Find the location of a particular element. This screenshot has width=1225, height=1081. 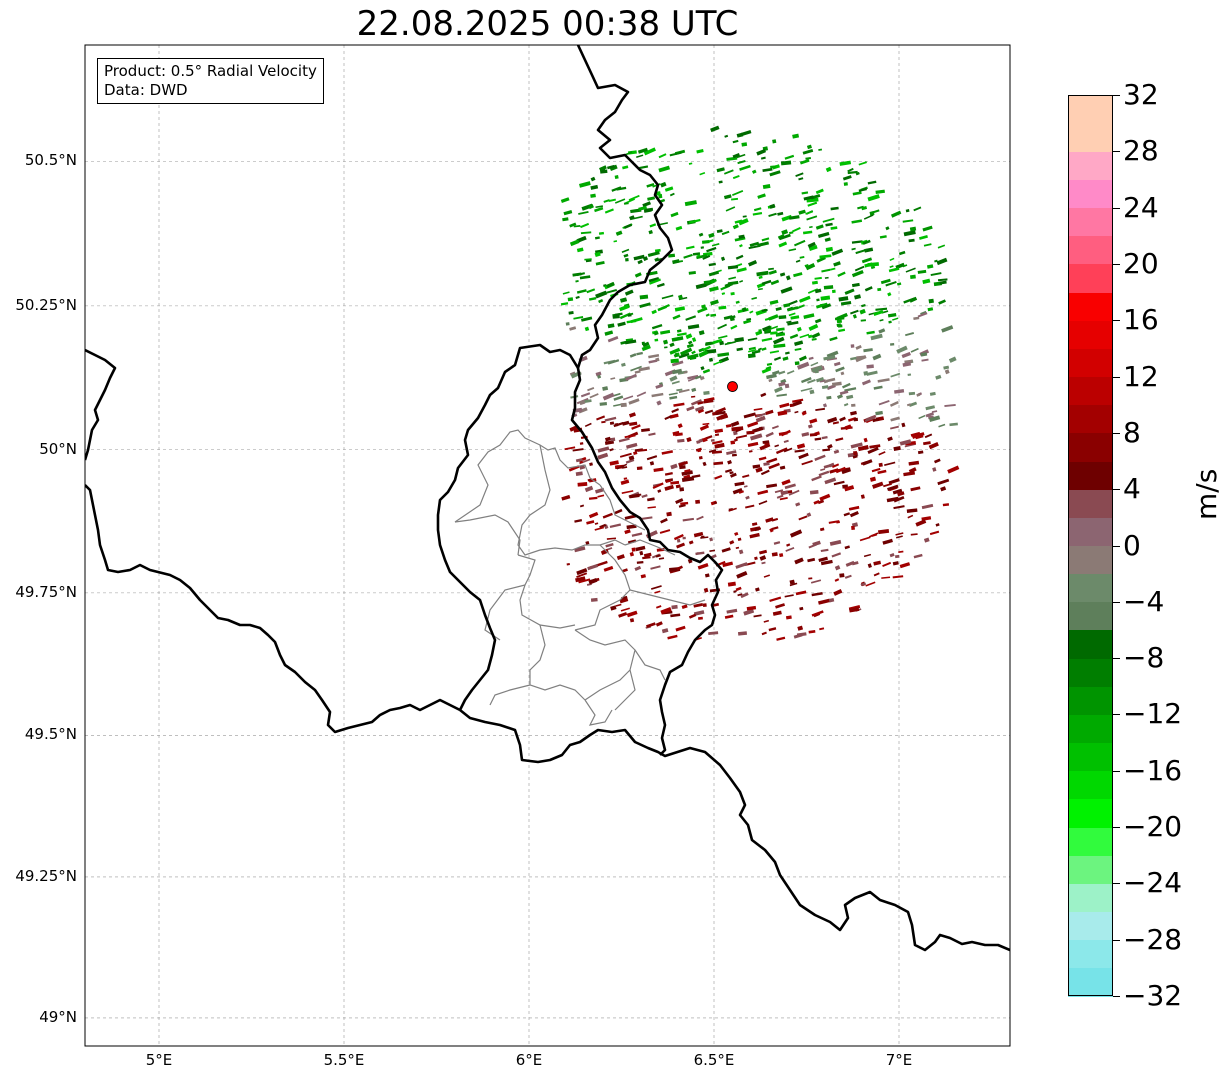

colorbar-tick-label: −4 is located at coordinates (1144, 601).